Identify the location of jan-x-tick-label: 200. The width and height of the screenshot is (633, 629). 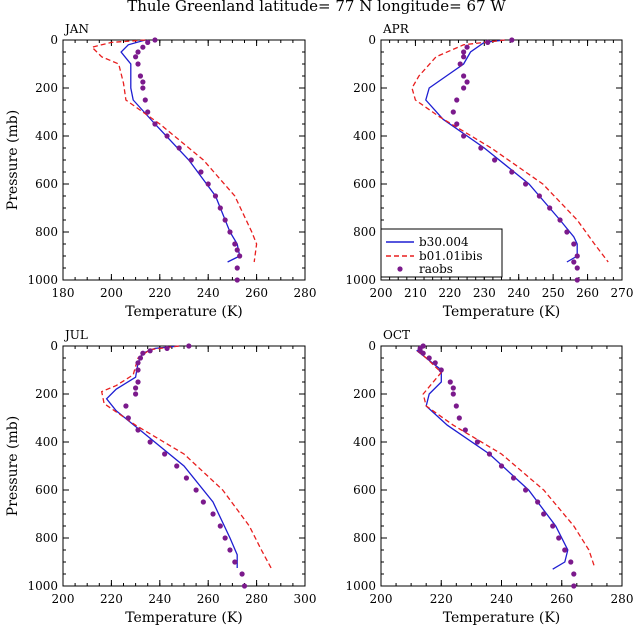
(111, 293).